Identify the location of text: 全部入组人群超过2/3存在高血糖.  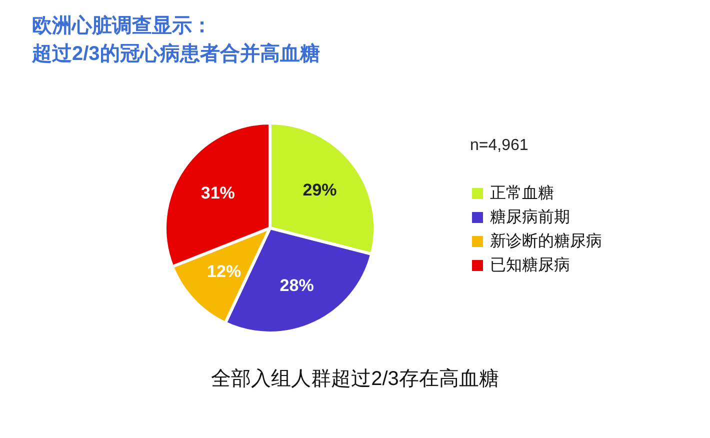
(355, 378).